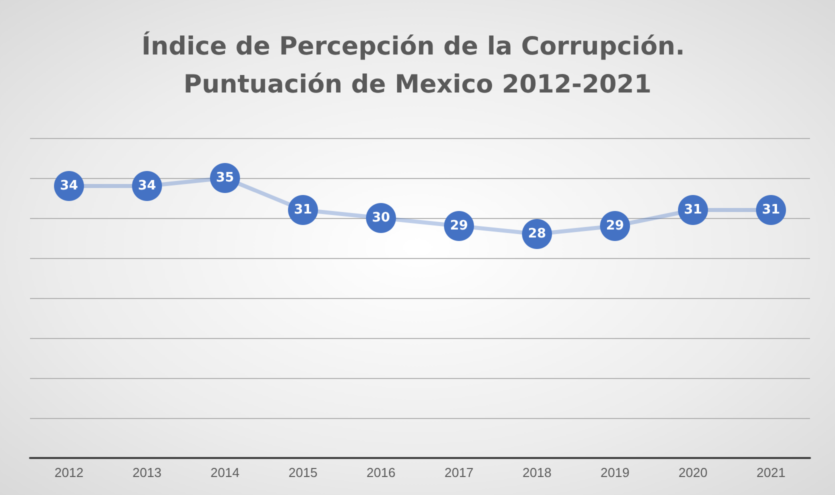 The width and height of the screenshot is (835, 495). I want to click on x-tick-label: 2014, so click(225, 472).